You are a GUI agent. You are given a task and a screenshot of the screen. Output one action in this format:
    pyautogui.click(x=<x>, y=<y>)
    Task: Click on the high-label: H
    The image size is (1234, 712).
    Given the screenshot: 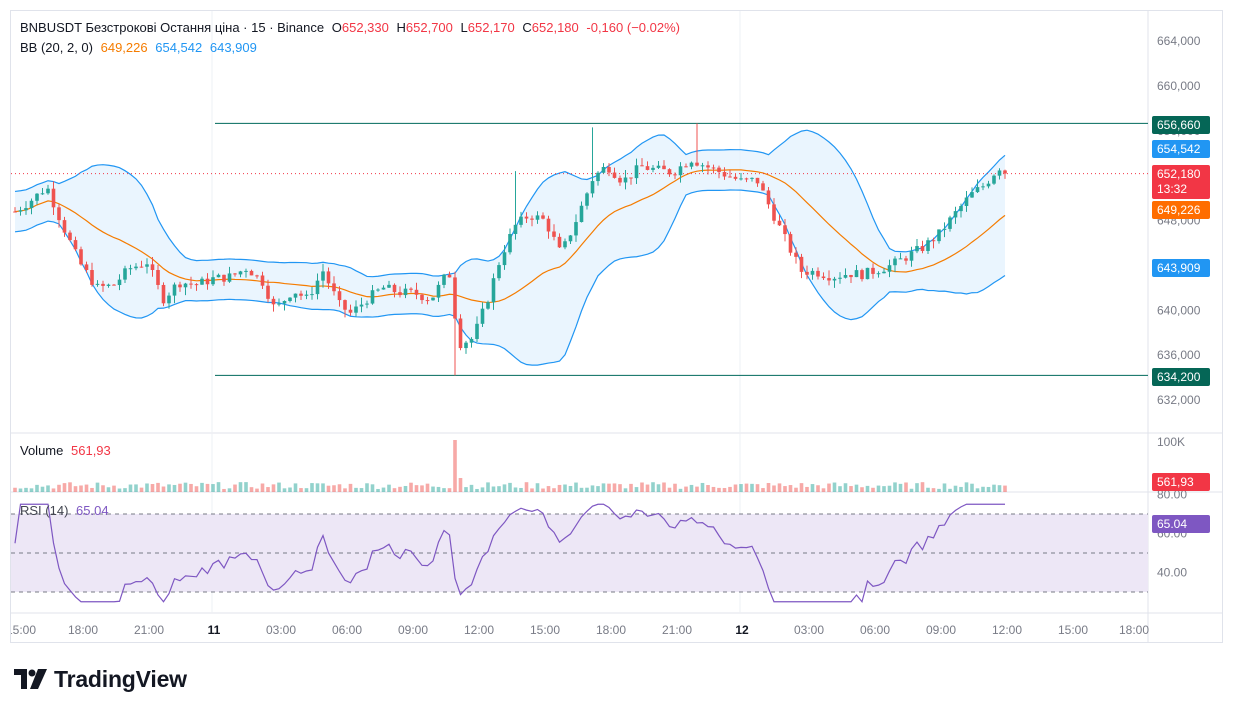 What is the action you would take?
    pyautogui.click(x=401, y=27)
    